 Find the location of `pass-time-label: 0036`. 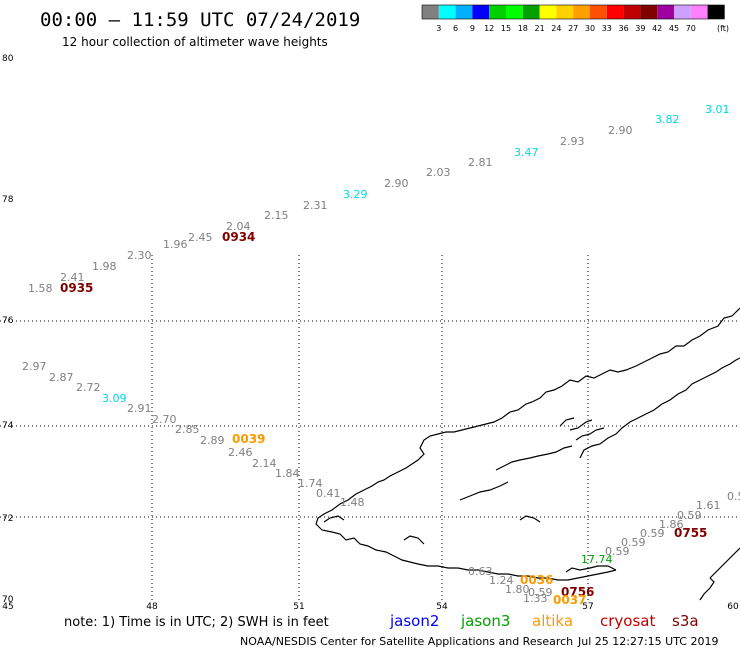

pass-time-label: 0036 is located at coordinates (536, 580).